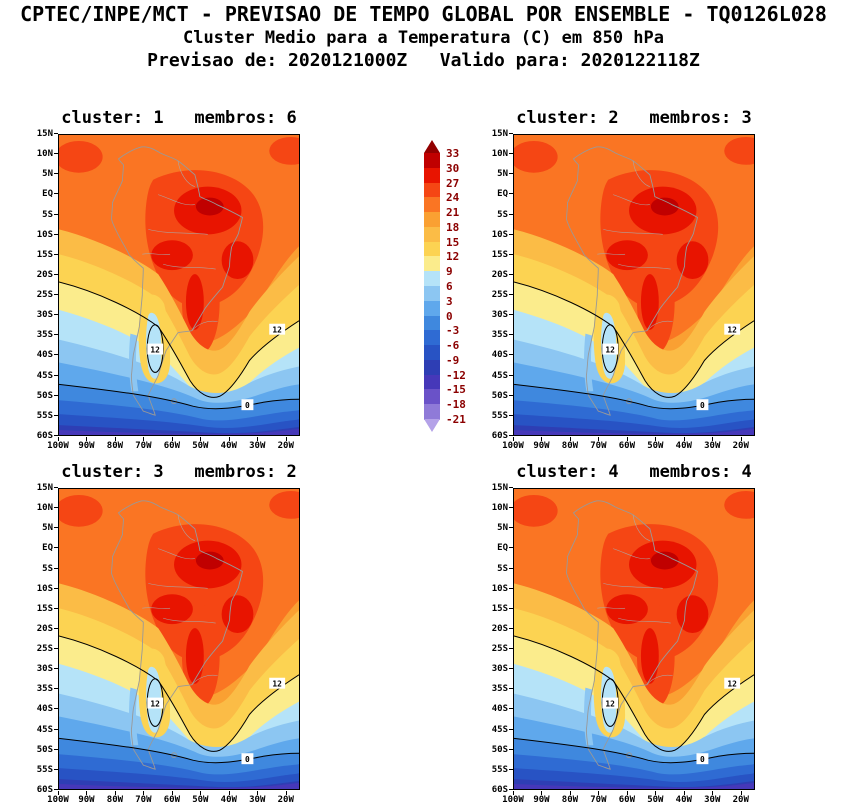 The width and height of the screenshot is (847, 803). I want to click on colorbar-label: 6, so click(449, 287).